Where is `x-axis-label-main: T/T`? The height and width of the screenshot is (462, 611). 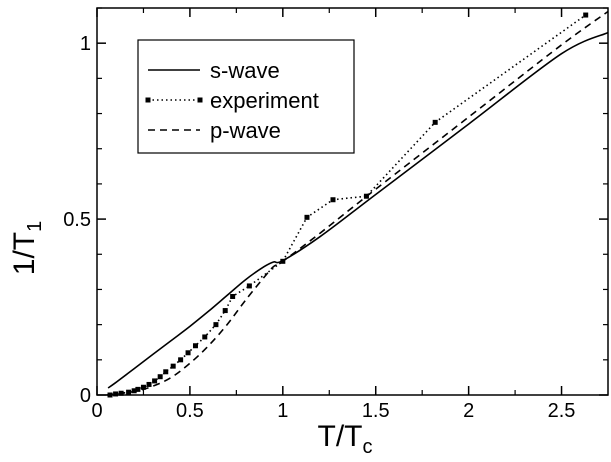 x-axis-label-main: T/T is located at coordinates (340, 436).